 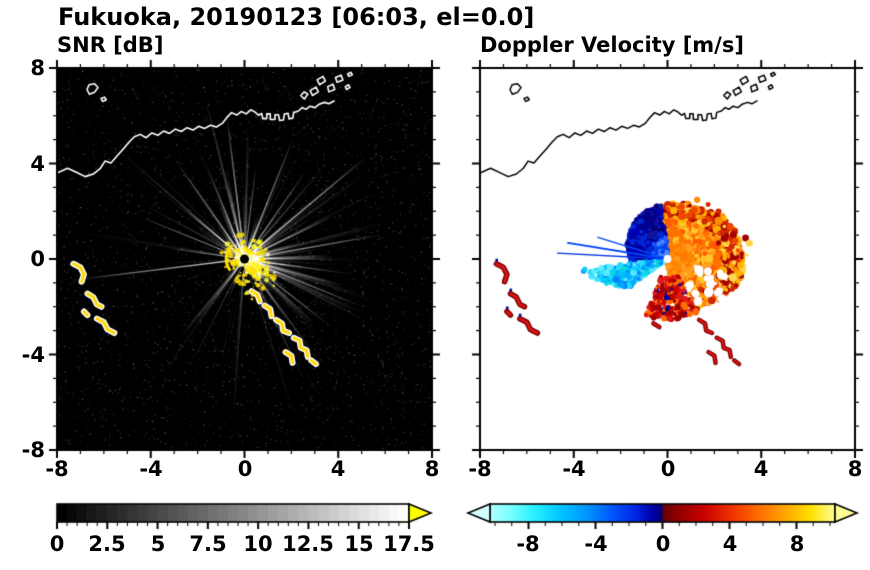 What do you see at coordinates (208, 544) in the screenshot?
I see `snr-colorbar-label: 7.5` at bounding box center [208, 544].